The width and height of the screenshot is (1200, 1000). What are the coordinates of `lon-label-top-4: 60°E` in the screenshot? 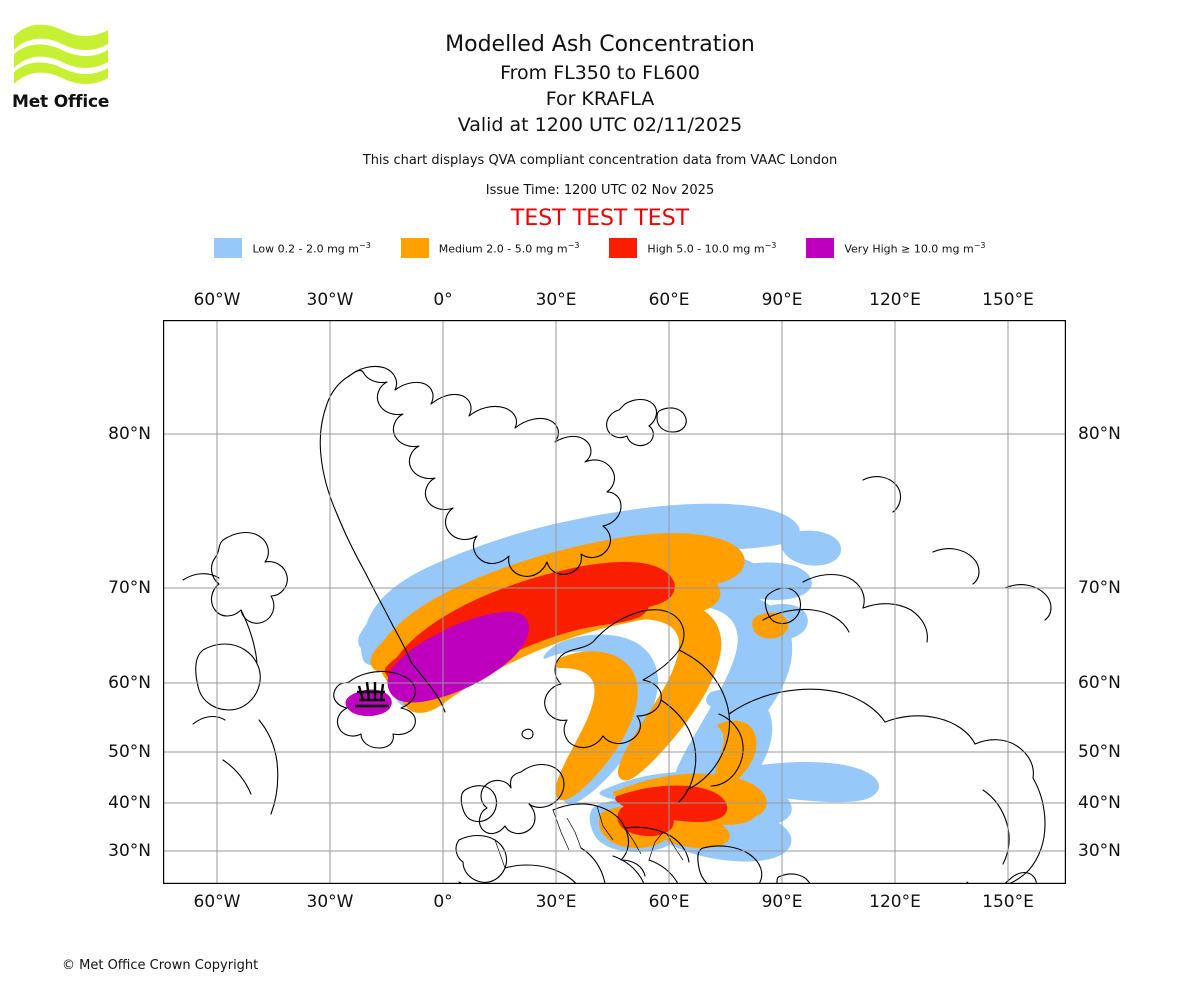 It's located at (669, 300).